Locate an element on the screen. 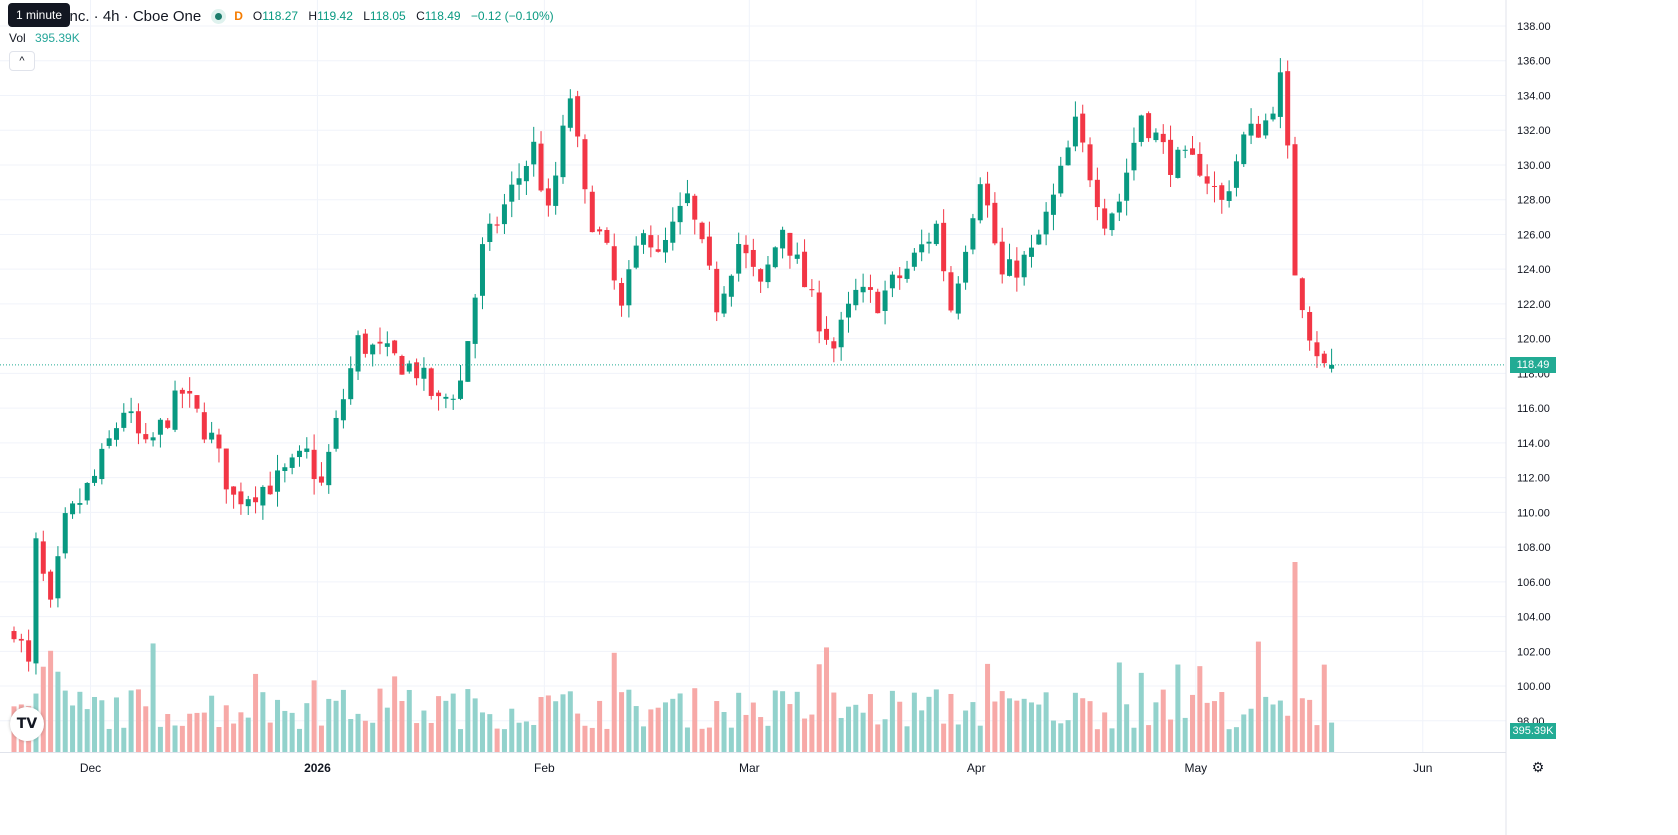 The width and height of the screenshot is (1678, 835). interval-tooltip: 1 minute is located at coordinates (39, 15).